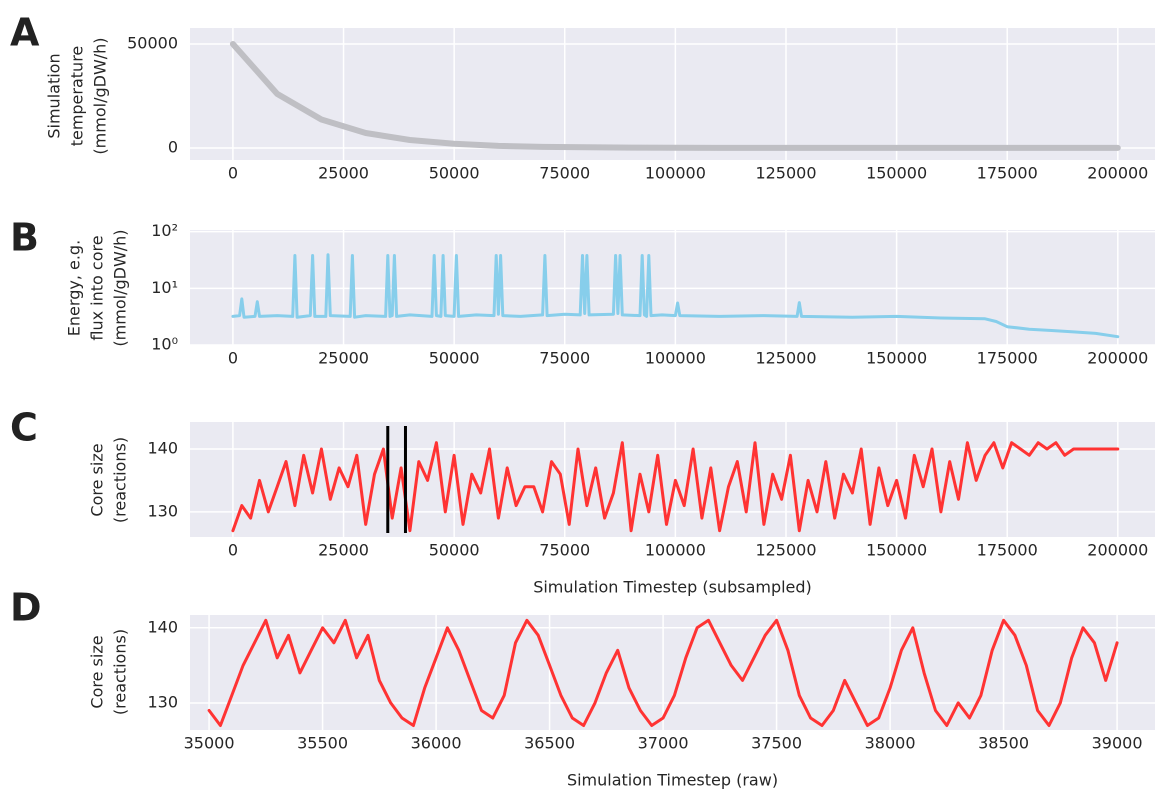 This screenshot has width=1156, height=790. Describe the element at coordinates (152, 43) in the screenshot. I see `y-tick-label: 50000` at that location.